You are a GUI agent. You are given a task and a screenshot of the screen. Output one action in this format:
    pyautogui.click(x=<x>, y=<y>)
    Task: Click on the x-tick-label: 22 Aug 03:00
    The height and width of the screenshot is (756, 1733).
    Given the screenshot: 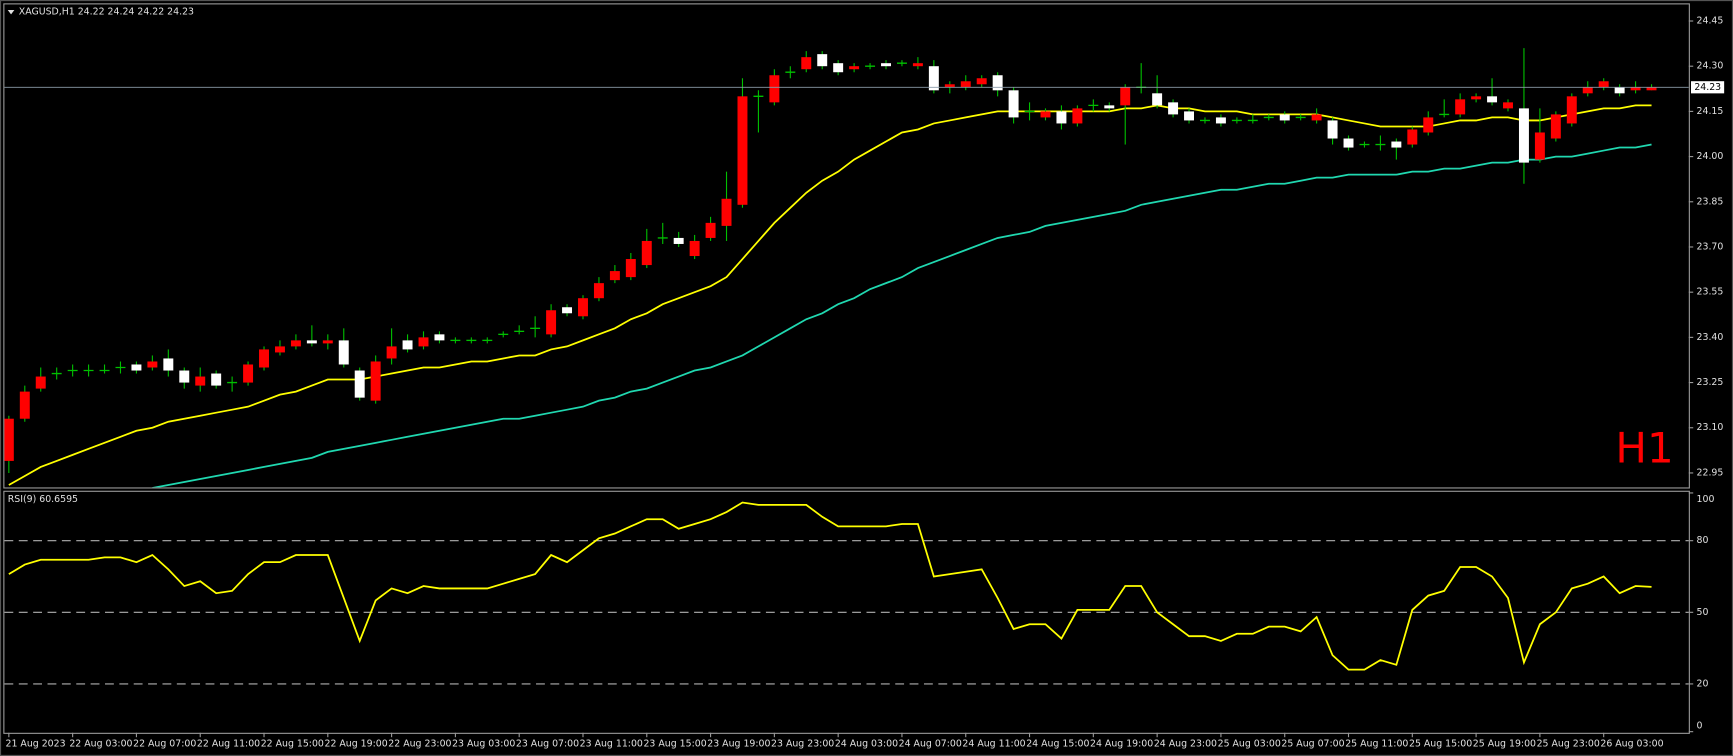 What is the action you would take?
    pyautogui.click(x=100, y=743)
    